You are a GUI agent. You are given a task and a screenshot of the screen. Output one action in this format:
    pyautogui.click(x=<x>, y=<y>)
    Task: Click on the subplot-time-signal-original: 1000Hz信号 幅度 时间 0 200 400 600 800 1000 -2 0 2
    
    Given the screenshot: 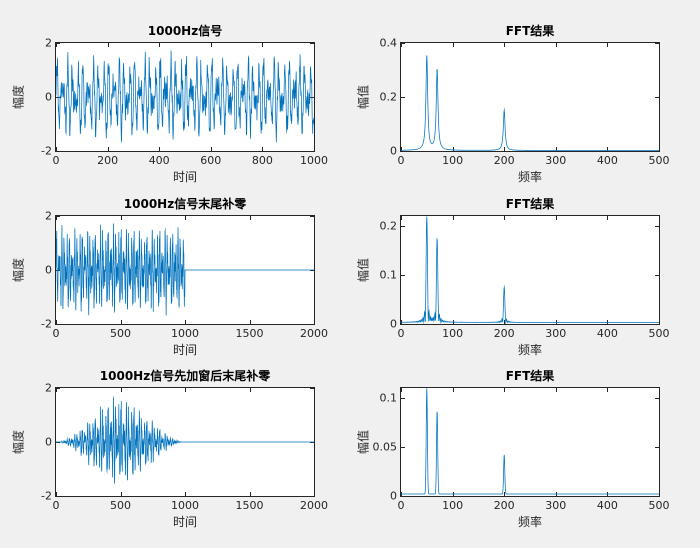 What is the action you would take?
    pyautogui.click(x=170, y=104)
    